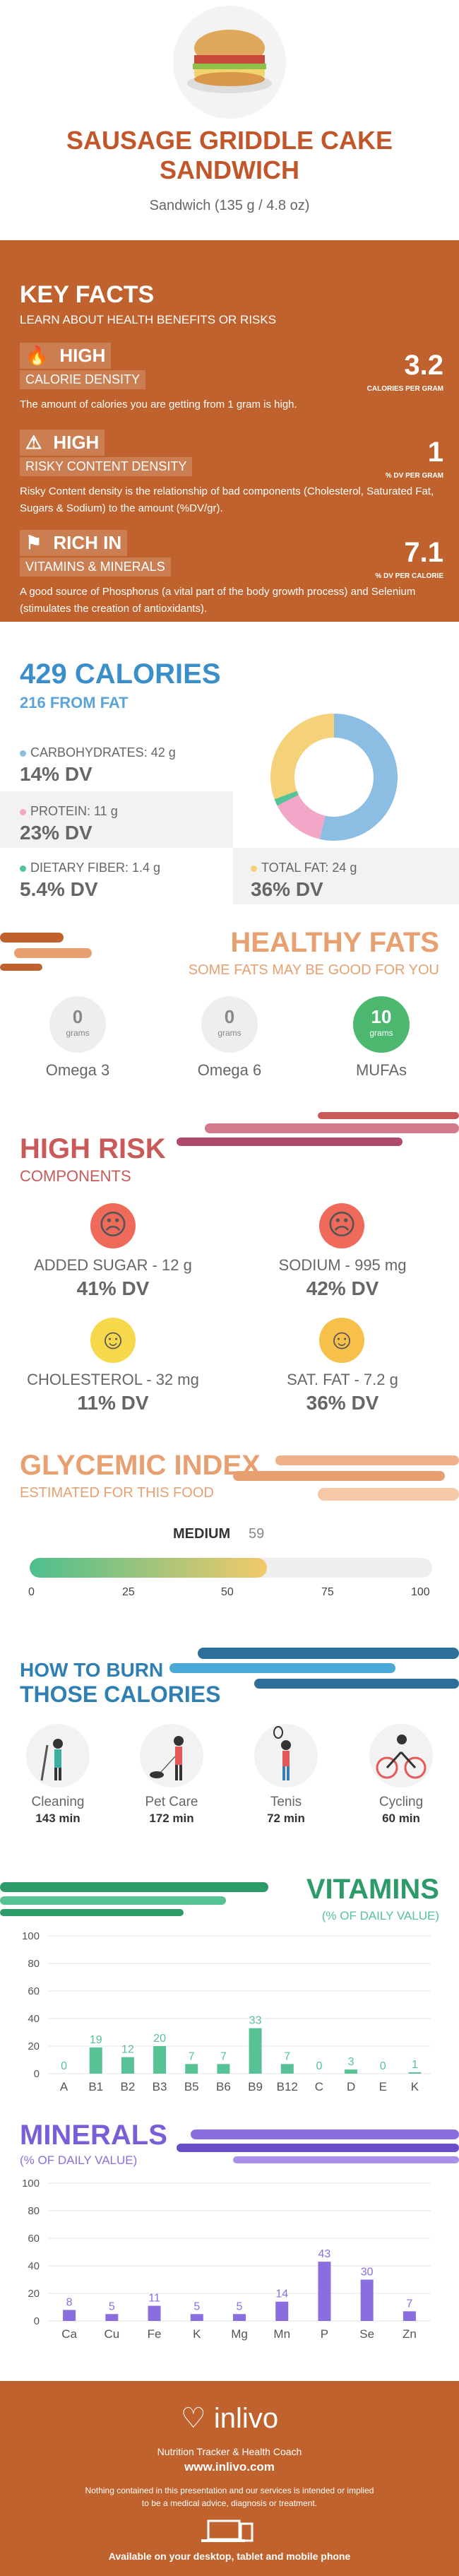 This screenshot has height=2576, width=459. What do you see at coordinates (309, 868) in the screenshot?
I see `nutrient-label: TOTAL FAT: 24 g` at bounding box center [309, 868].